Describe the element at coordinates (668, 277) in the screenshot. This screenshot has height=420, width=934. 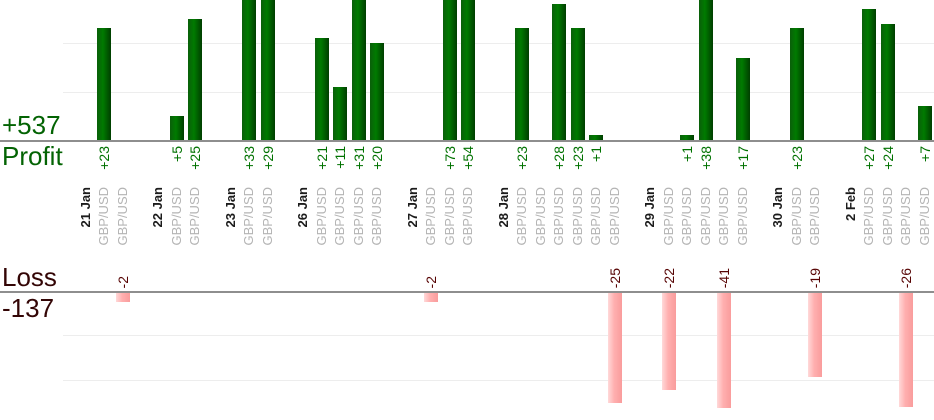
I see `loss-value-label: -22` at that location.